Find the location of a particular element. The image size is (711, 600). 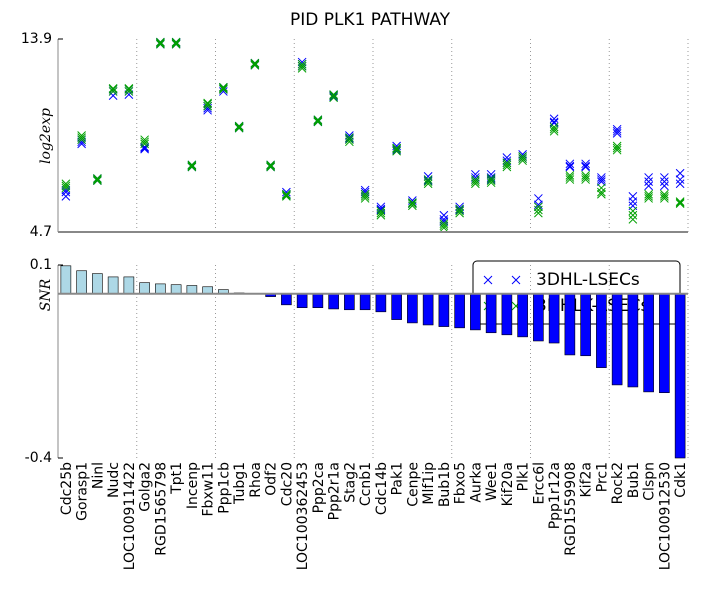

x-tick-label: Ppp2r1a is located at coordinates (335, 491).